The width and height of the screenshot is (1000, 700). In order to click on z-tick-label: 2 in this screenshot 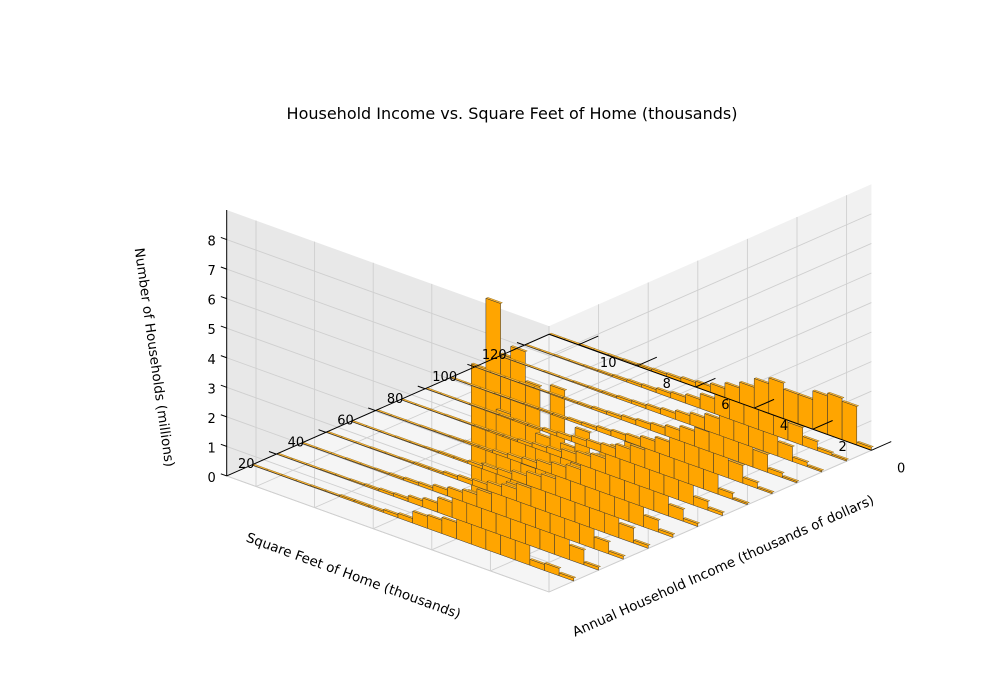, I will do `click(212, 419)`.